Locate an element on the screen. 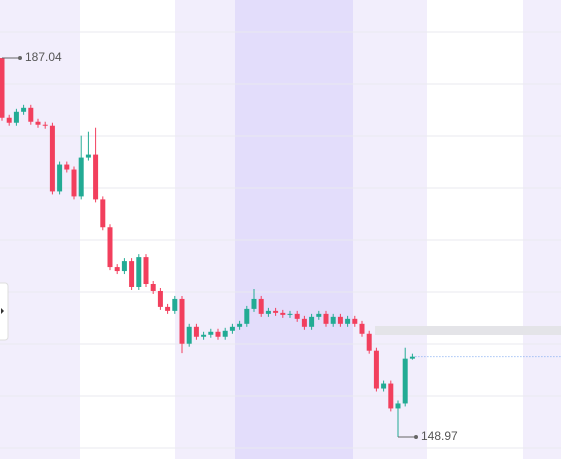 This screenshot has width=561, height=459. min-dot is located at coordinates (416, 437).